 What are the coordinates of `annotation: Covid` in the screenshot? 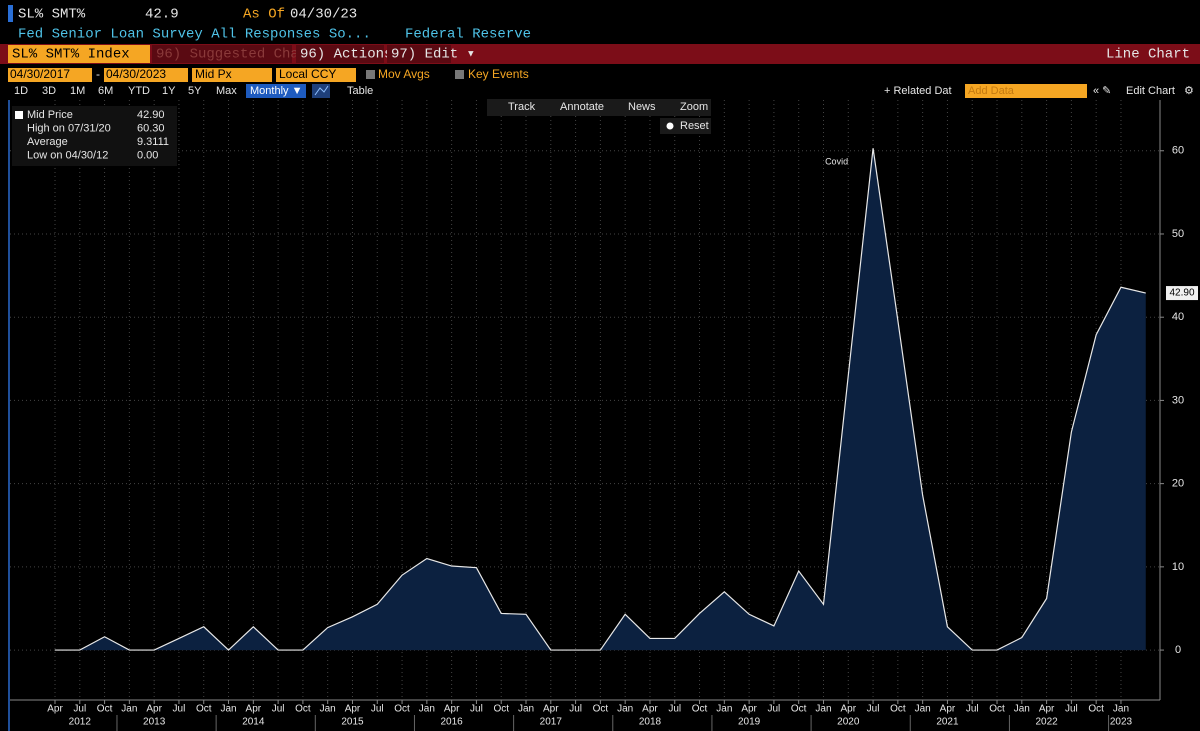 It's located at (836, 162).